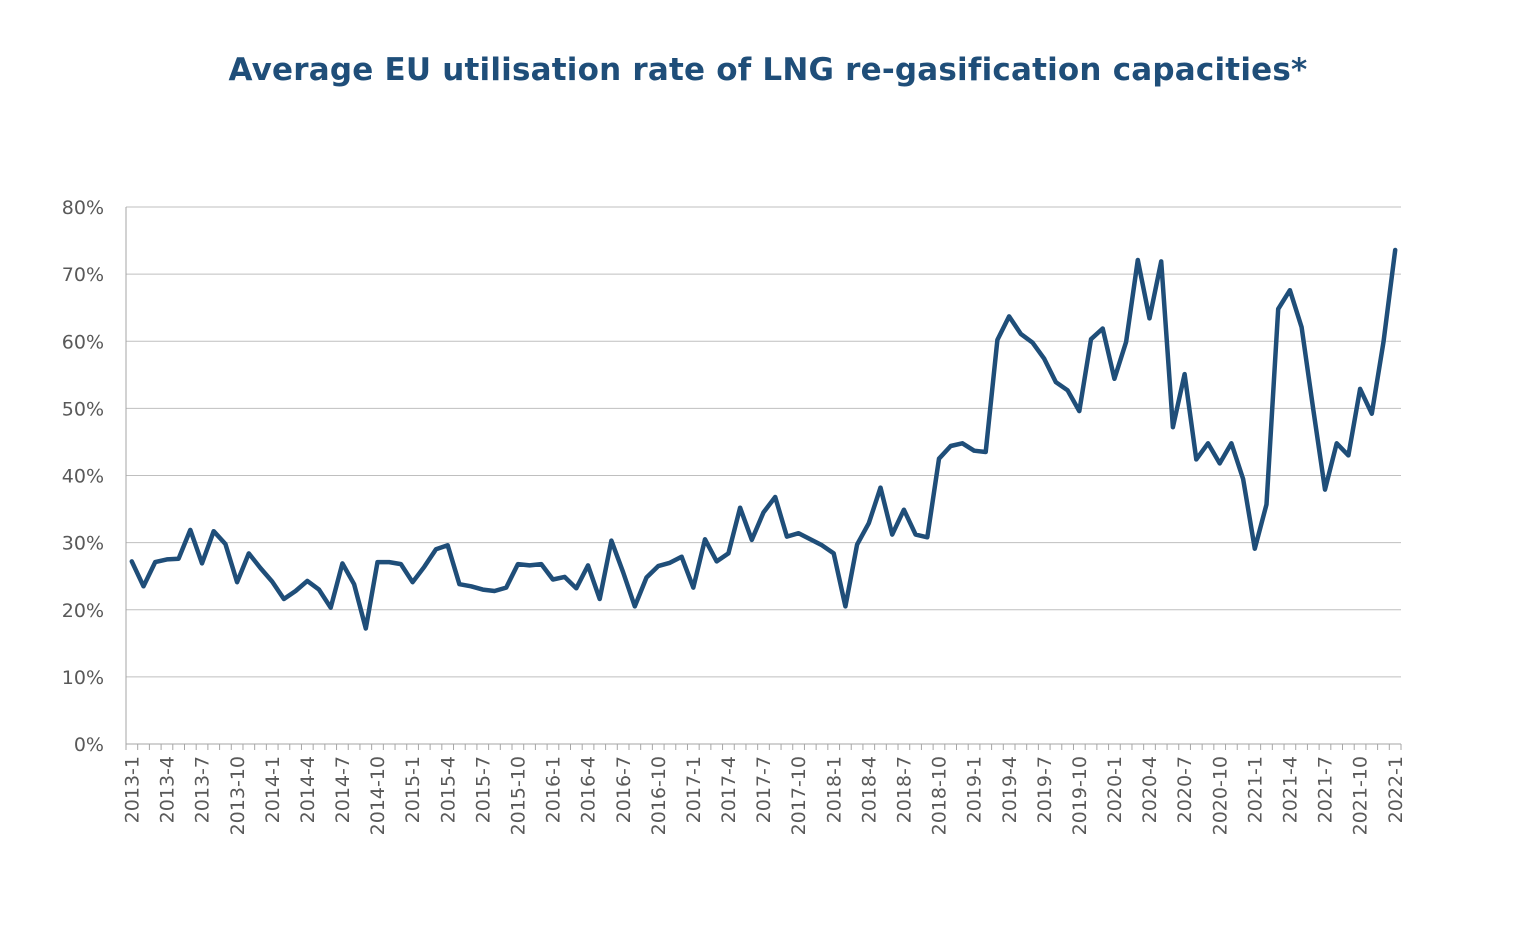 This screenshot has height=938, width=1536. I want to click on x-tick-label: 2018-7, so click(905, 789).